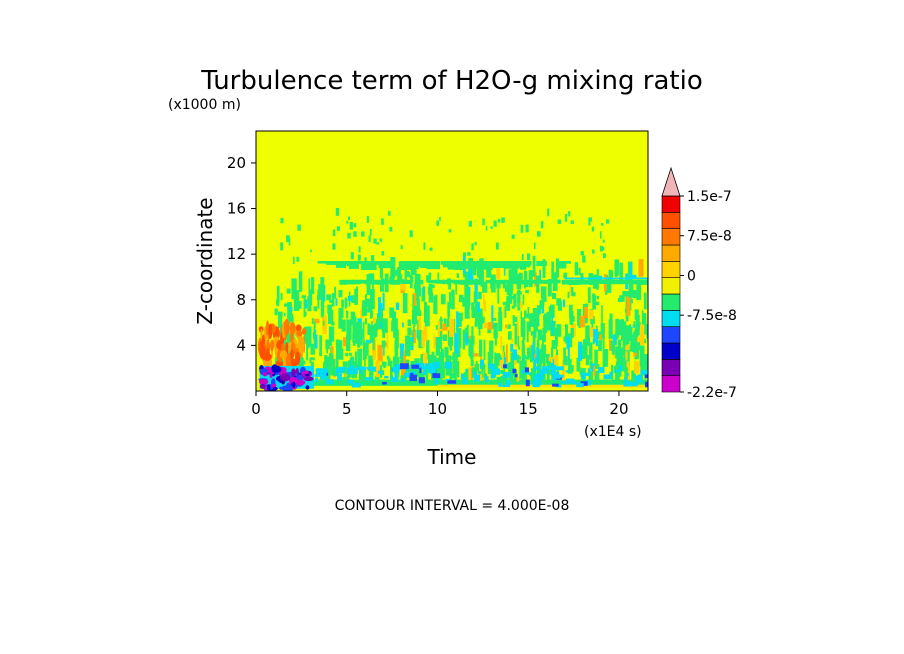 The height and width of the screenshot is (654, 904). What do you see at coordinates (618, 409) in the screenshot?
I see `x-tick-label: 20` at bounding box center [618, 409].